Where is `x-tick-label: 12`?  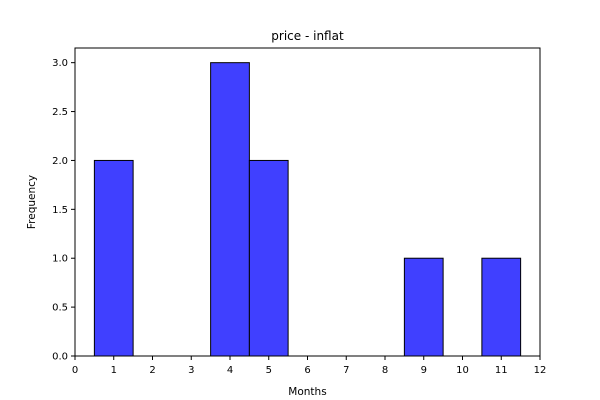
x-tick-label: 12 is located at coordinates (540, 370).